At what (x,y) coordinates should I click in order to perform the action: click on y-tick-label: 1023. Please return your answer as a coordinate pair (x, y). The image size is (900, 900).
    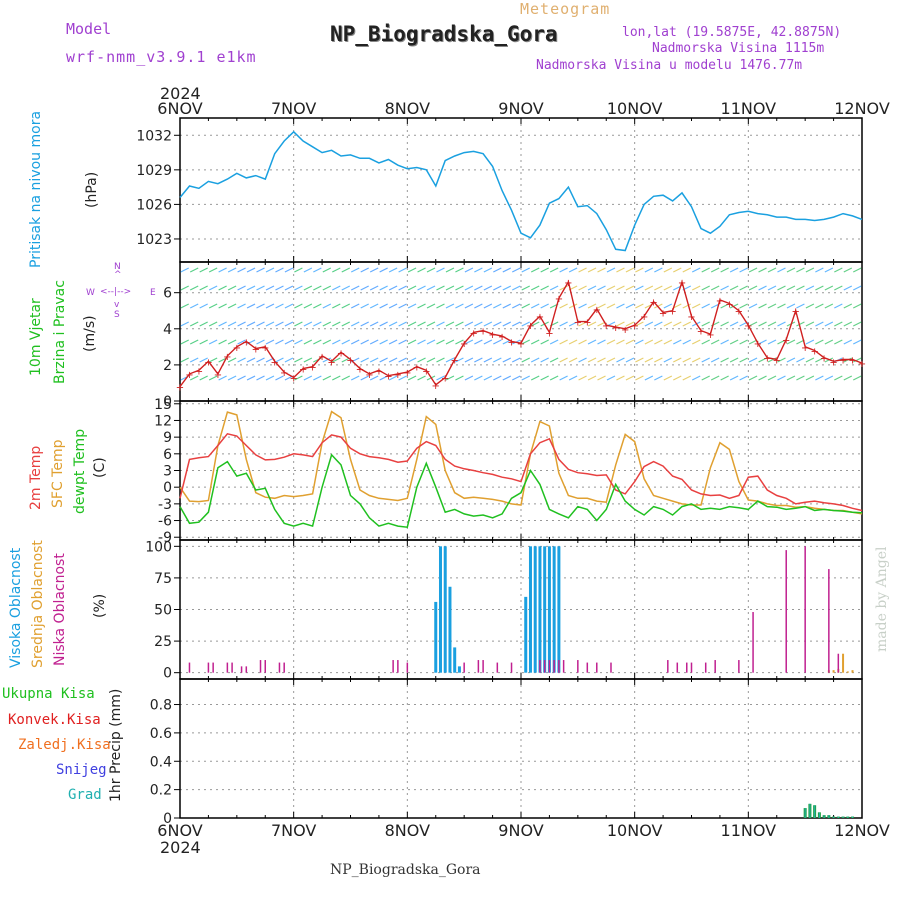
    Looking at the image, I should click on (154, 240).